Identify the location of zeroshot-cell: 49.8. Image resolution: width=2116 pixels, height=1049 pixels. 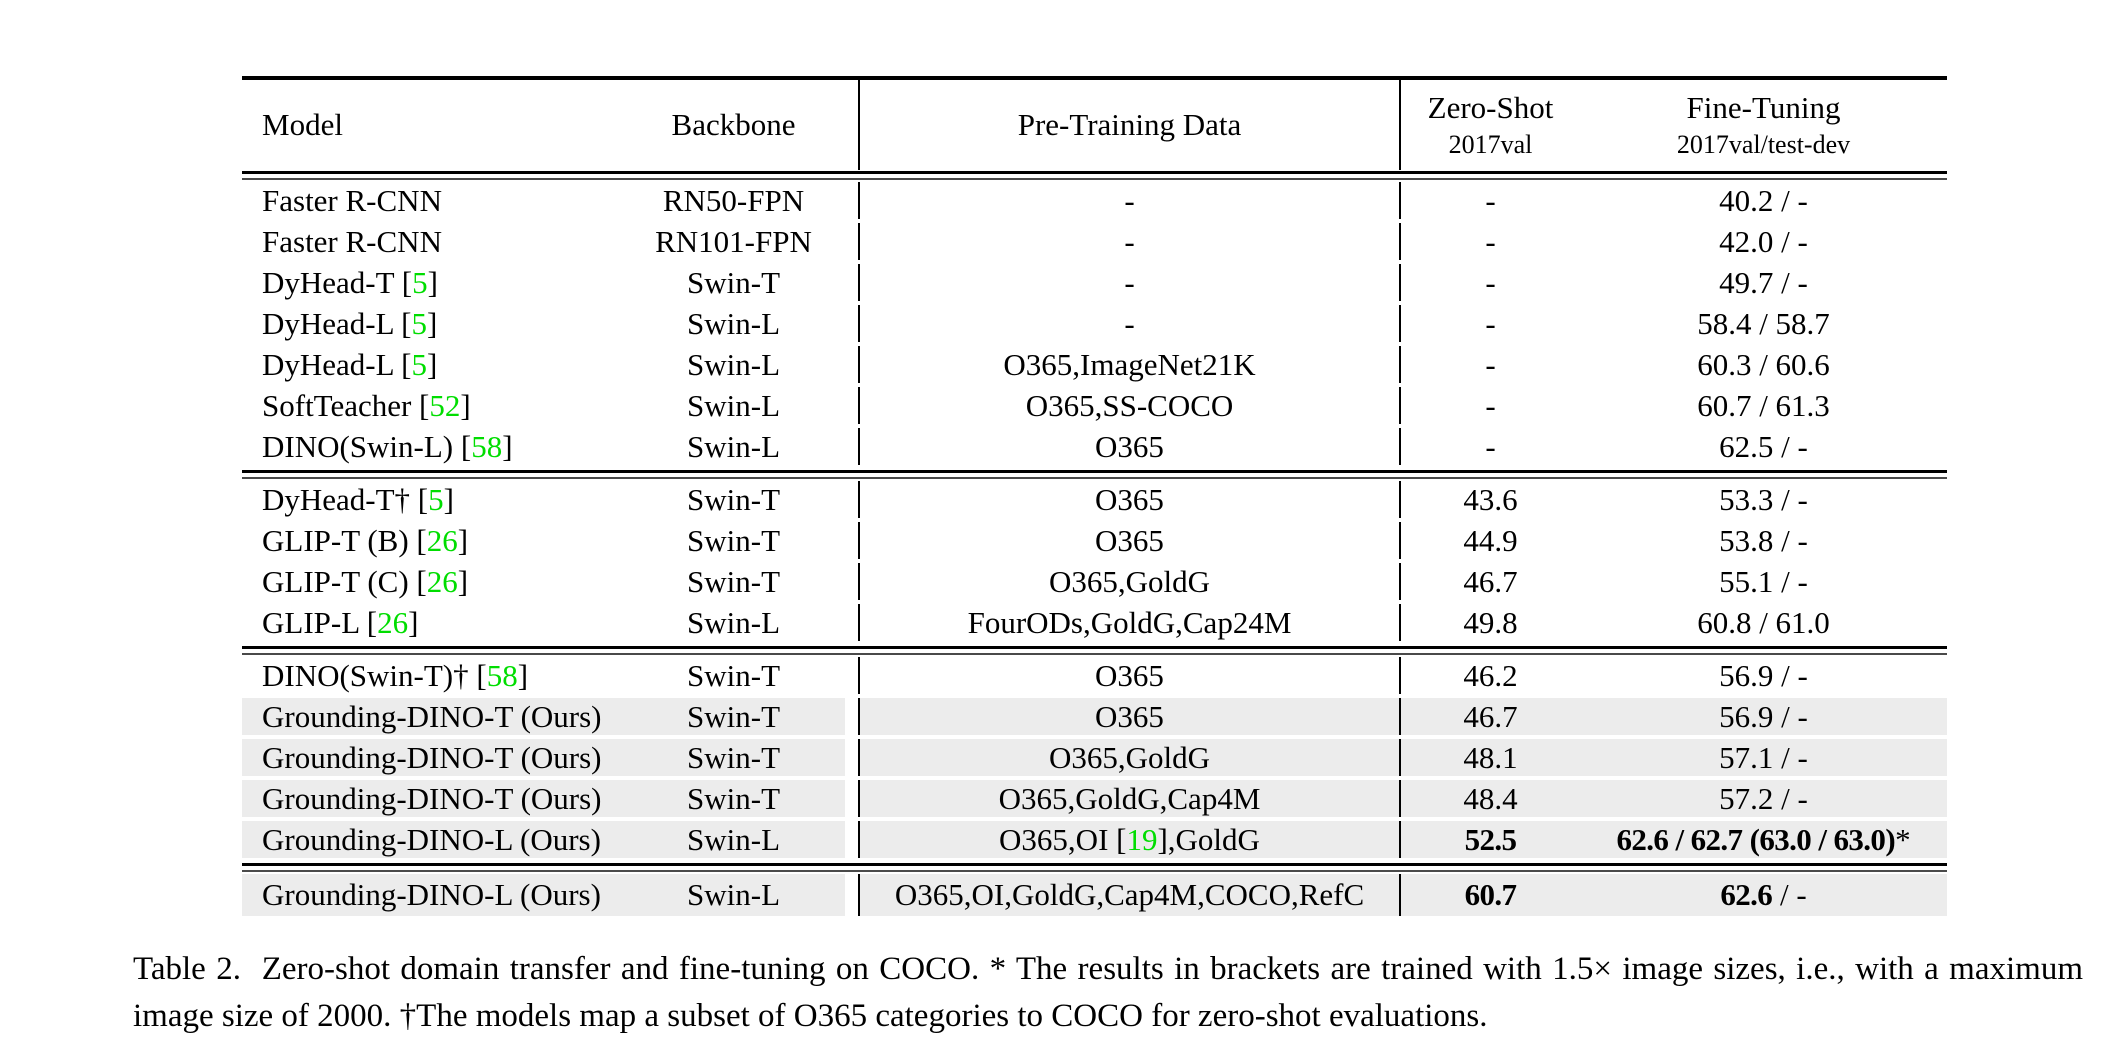
(1489, 623).